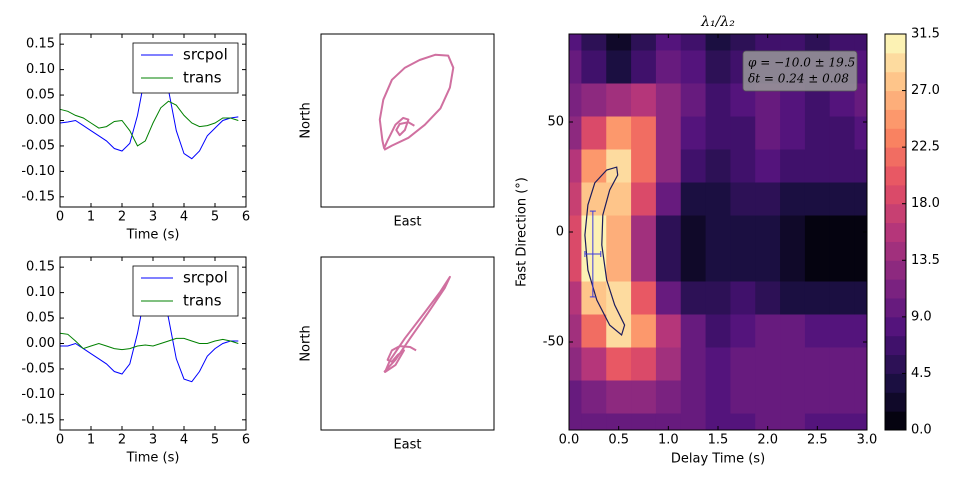  Describe the element at coordinates (40, 95) in the screenshot. I see `y-tick-label: 0.05` at that location.